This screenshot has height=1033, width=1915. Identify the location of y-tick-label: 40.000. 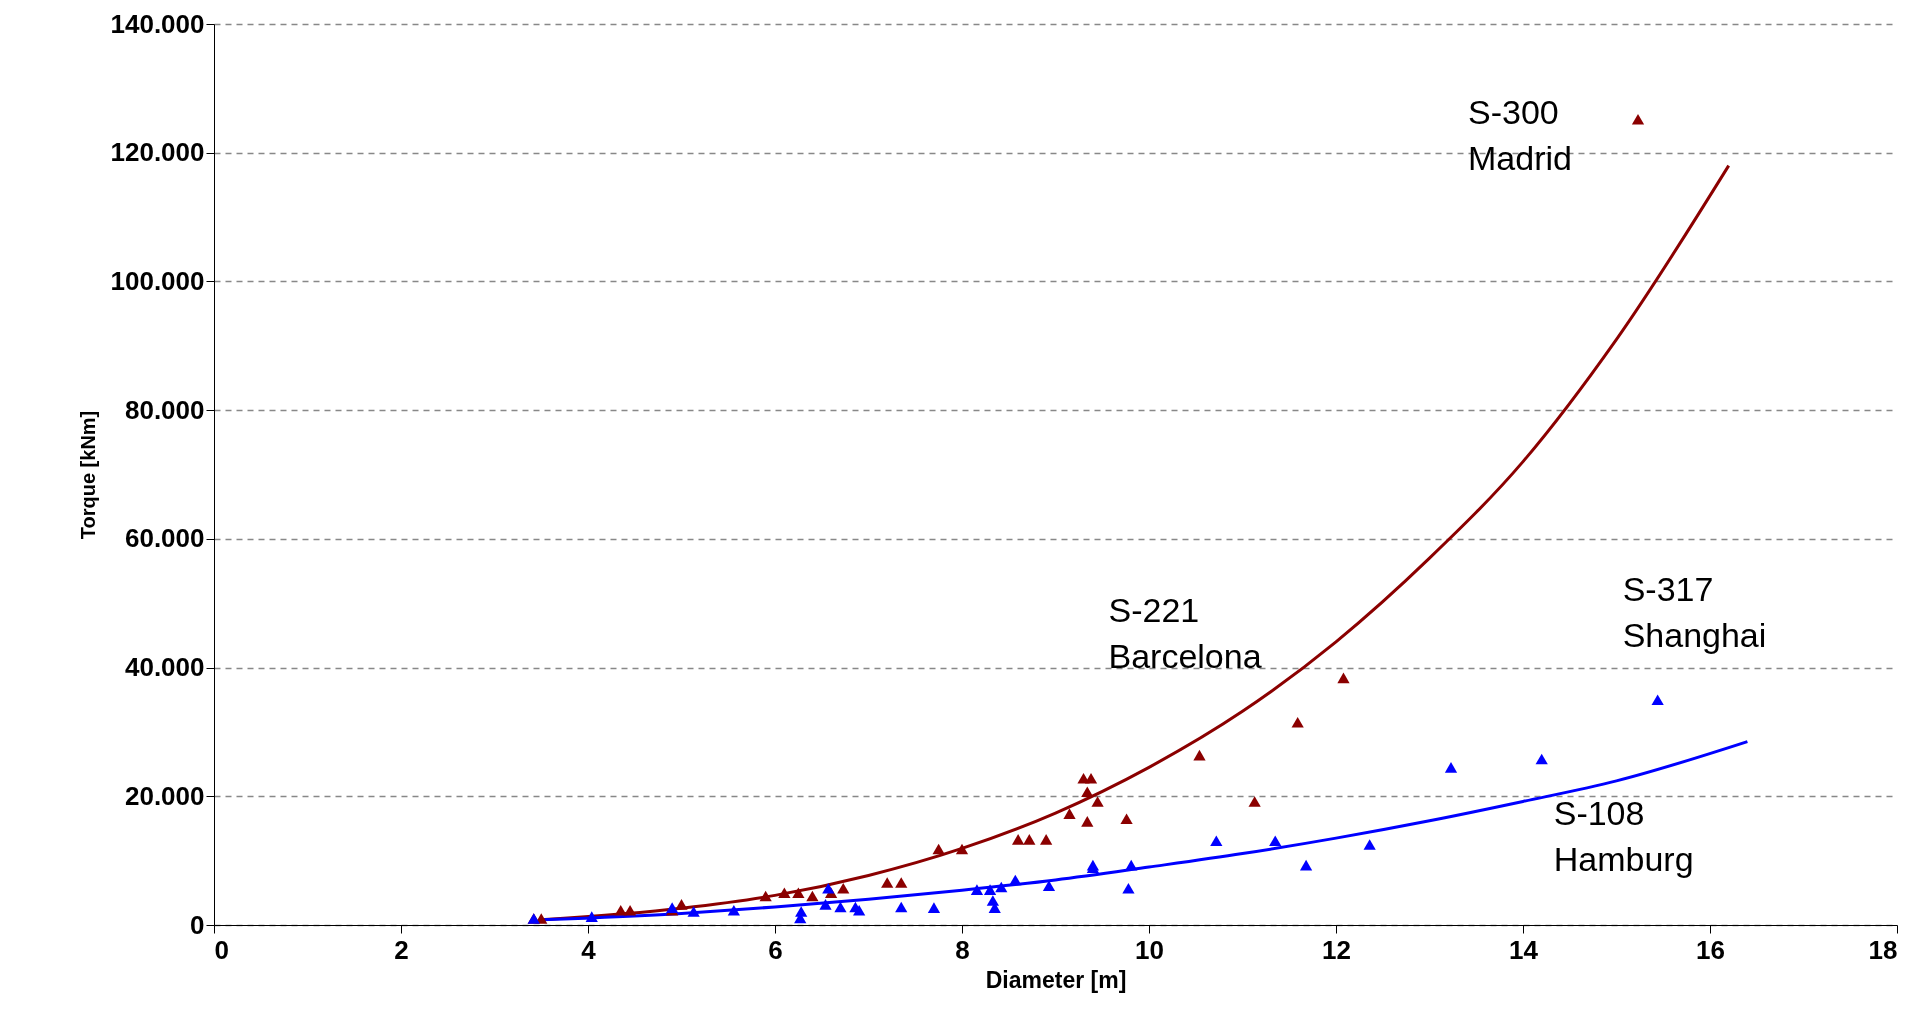
(164, 667).